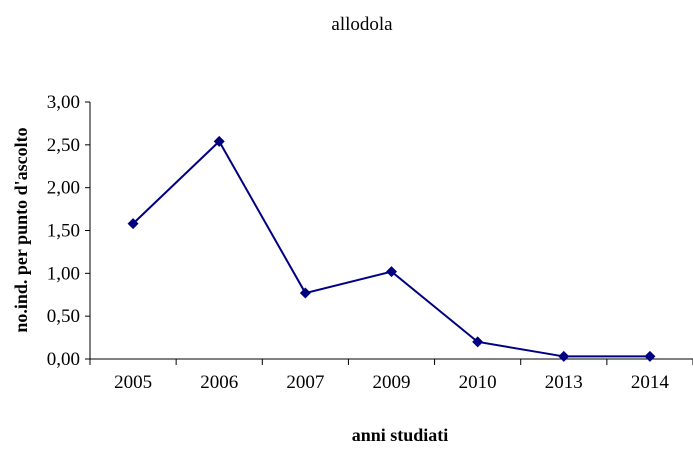  I want to click on chart-title: allodola, so click(362, 24).